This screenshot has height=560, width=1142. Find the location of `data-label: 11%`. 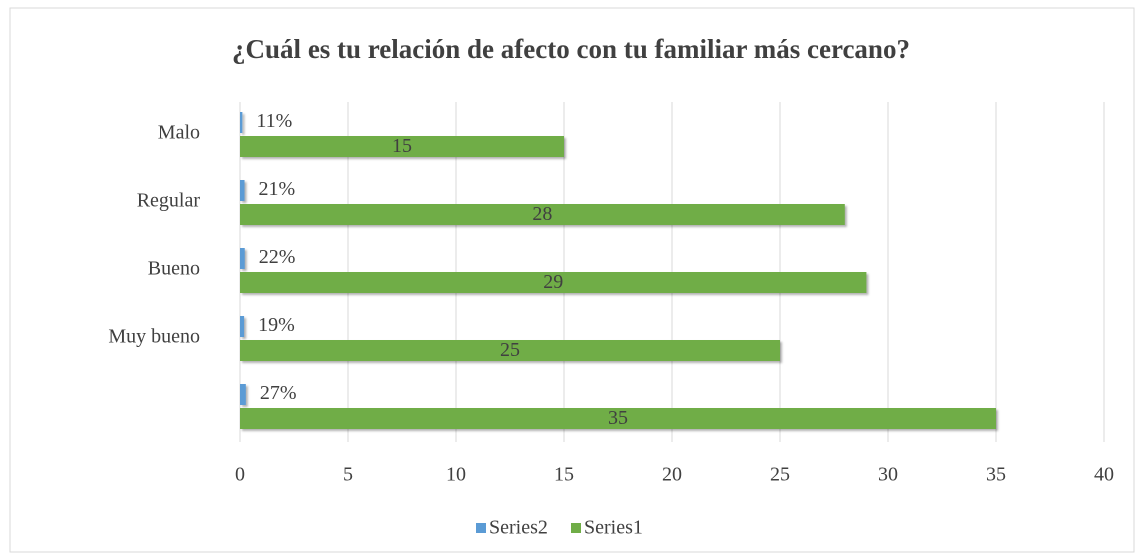

data-label: 11% is located at coordinates (274, 121).